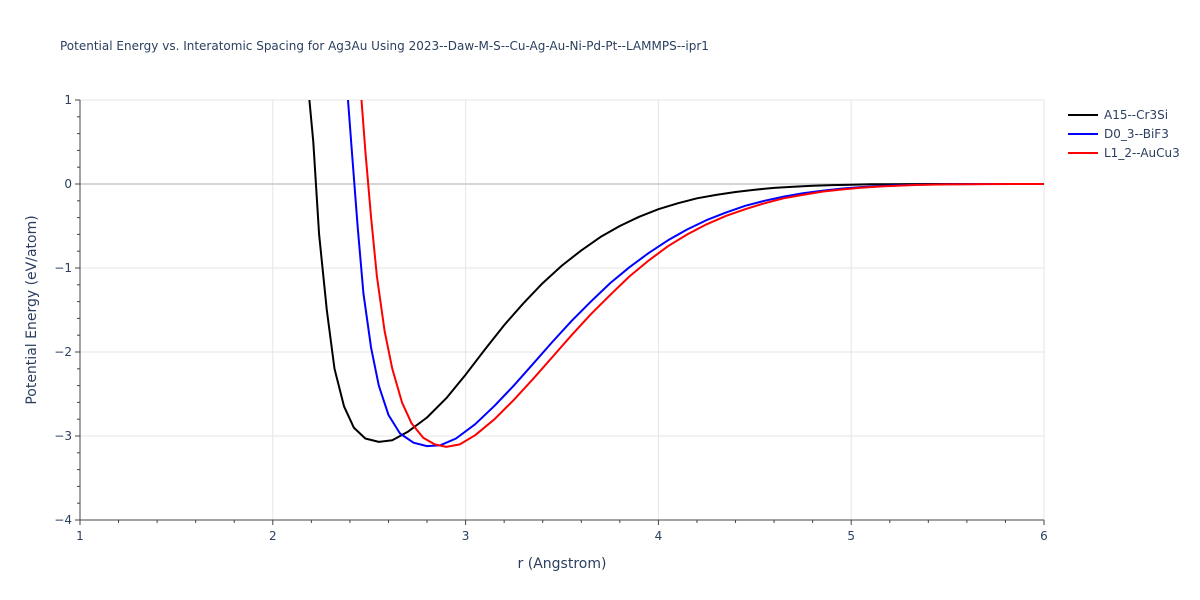 This screenshot has width=1200, height=600. Describe the element at coordinates (80, 536) in the screenshot. I see `x-tick-label: 1` at that location.